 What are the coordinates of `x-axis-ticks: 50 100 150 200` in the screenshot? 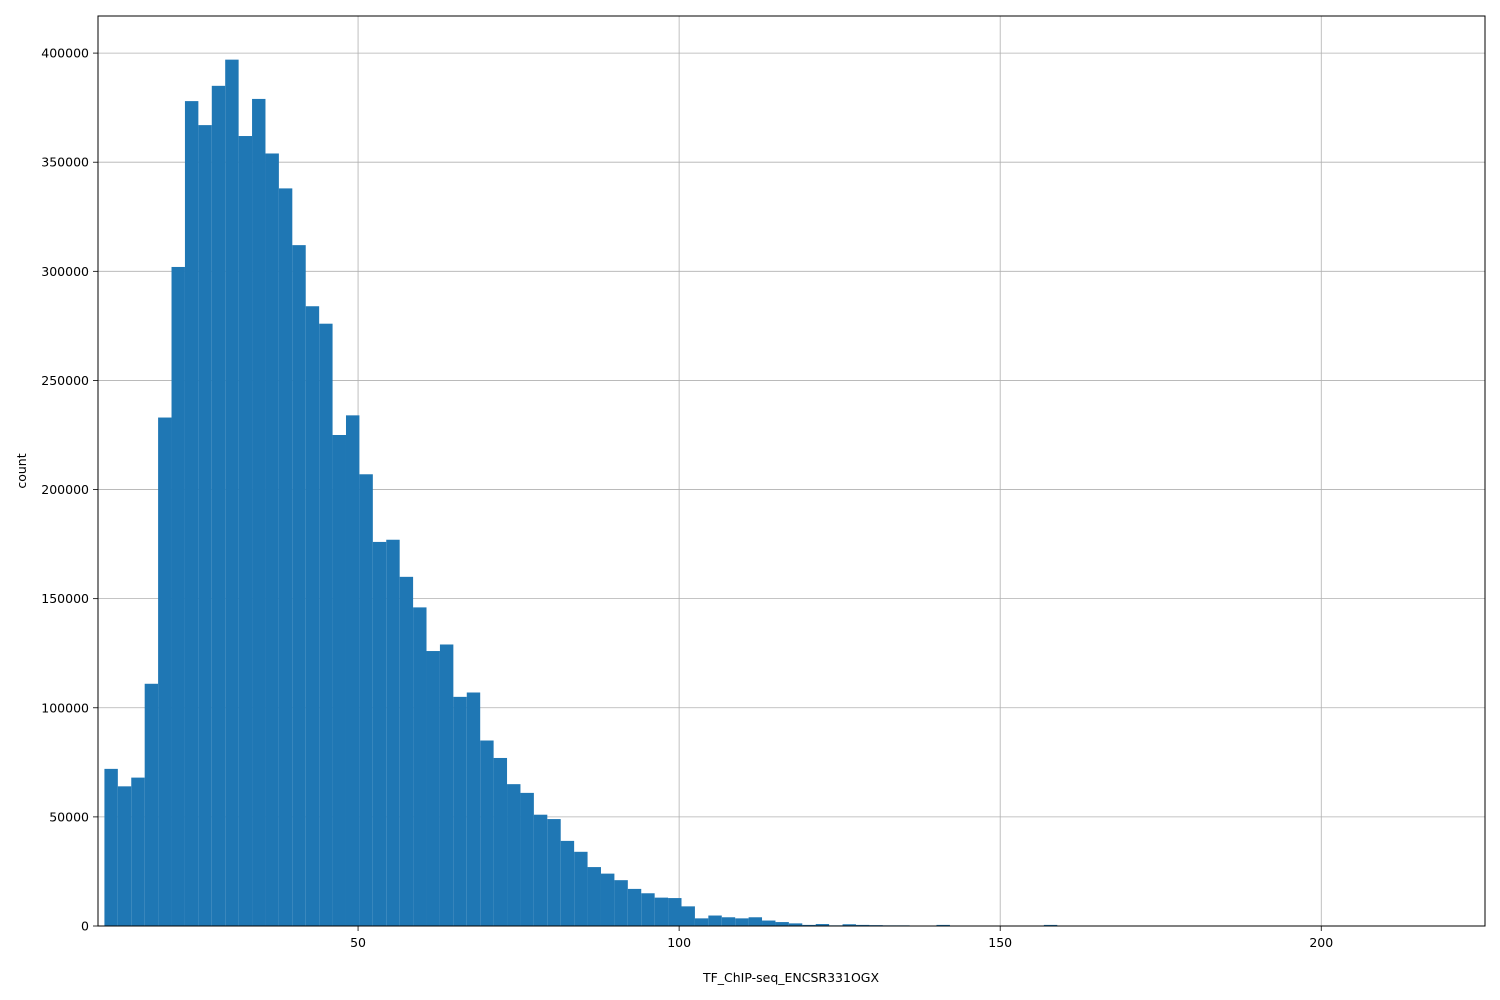 It's located at (841, 938).